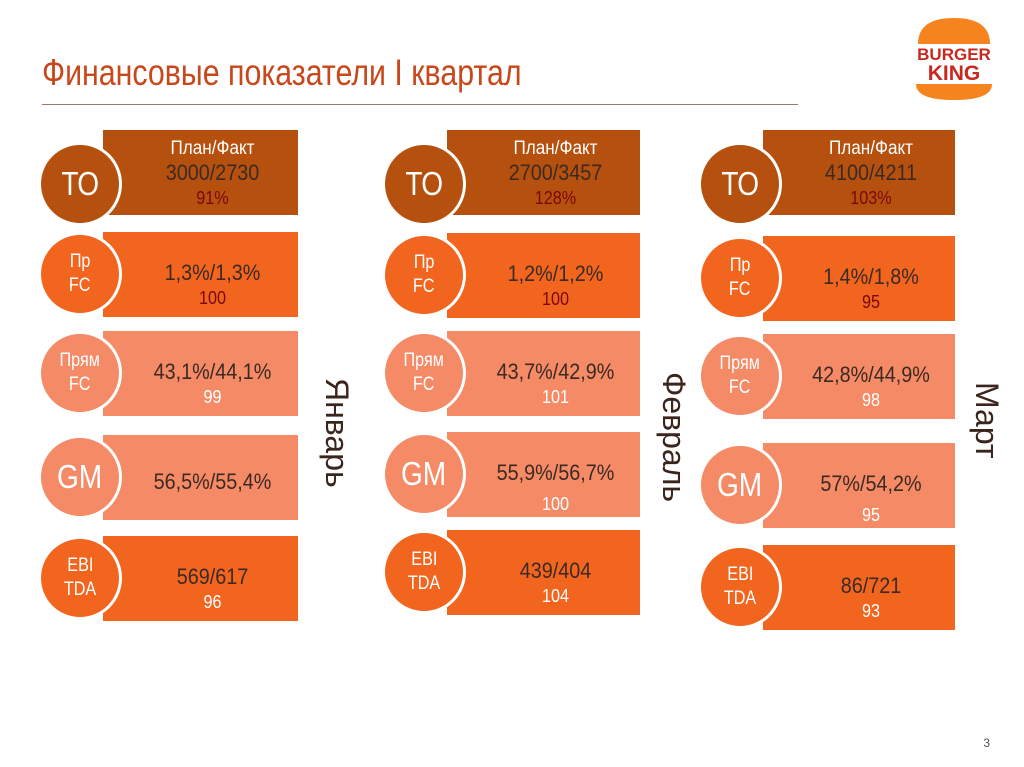 This screenshot has height=767, width=1024. What do you see at coordinates (871, 400) in the screenshot?
I see `metric-ratio: 98` at bounding box center [871, 400].